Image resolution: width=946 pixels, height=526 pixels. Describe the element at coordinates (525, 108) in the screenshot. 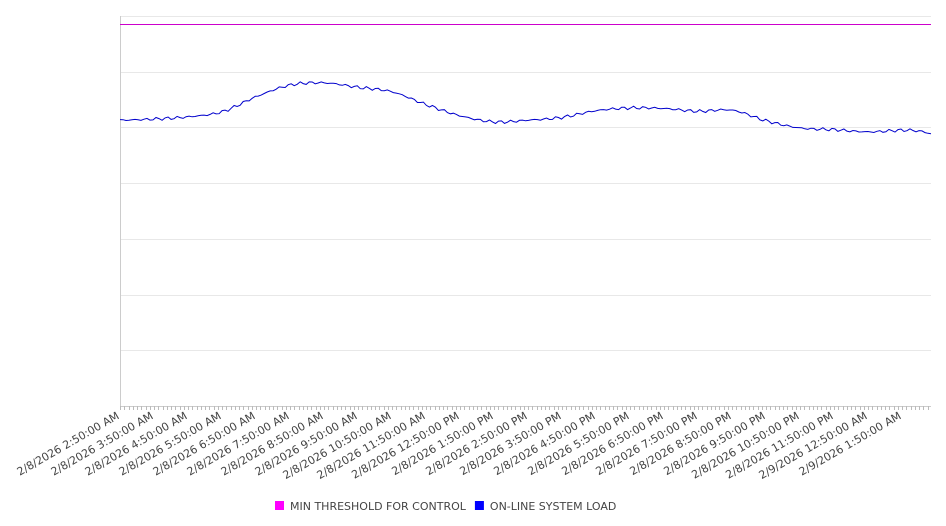

I see `series-line-system-load` at that location.